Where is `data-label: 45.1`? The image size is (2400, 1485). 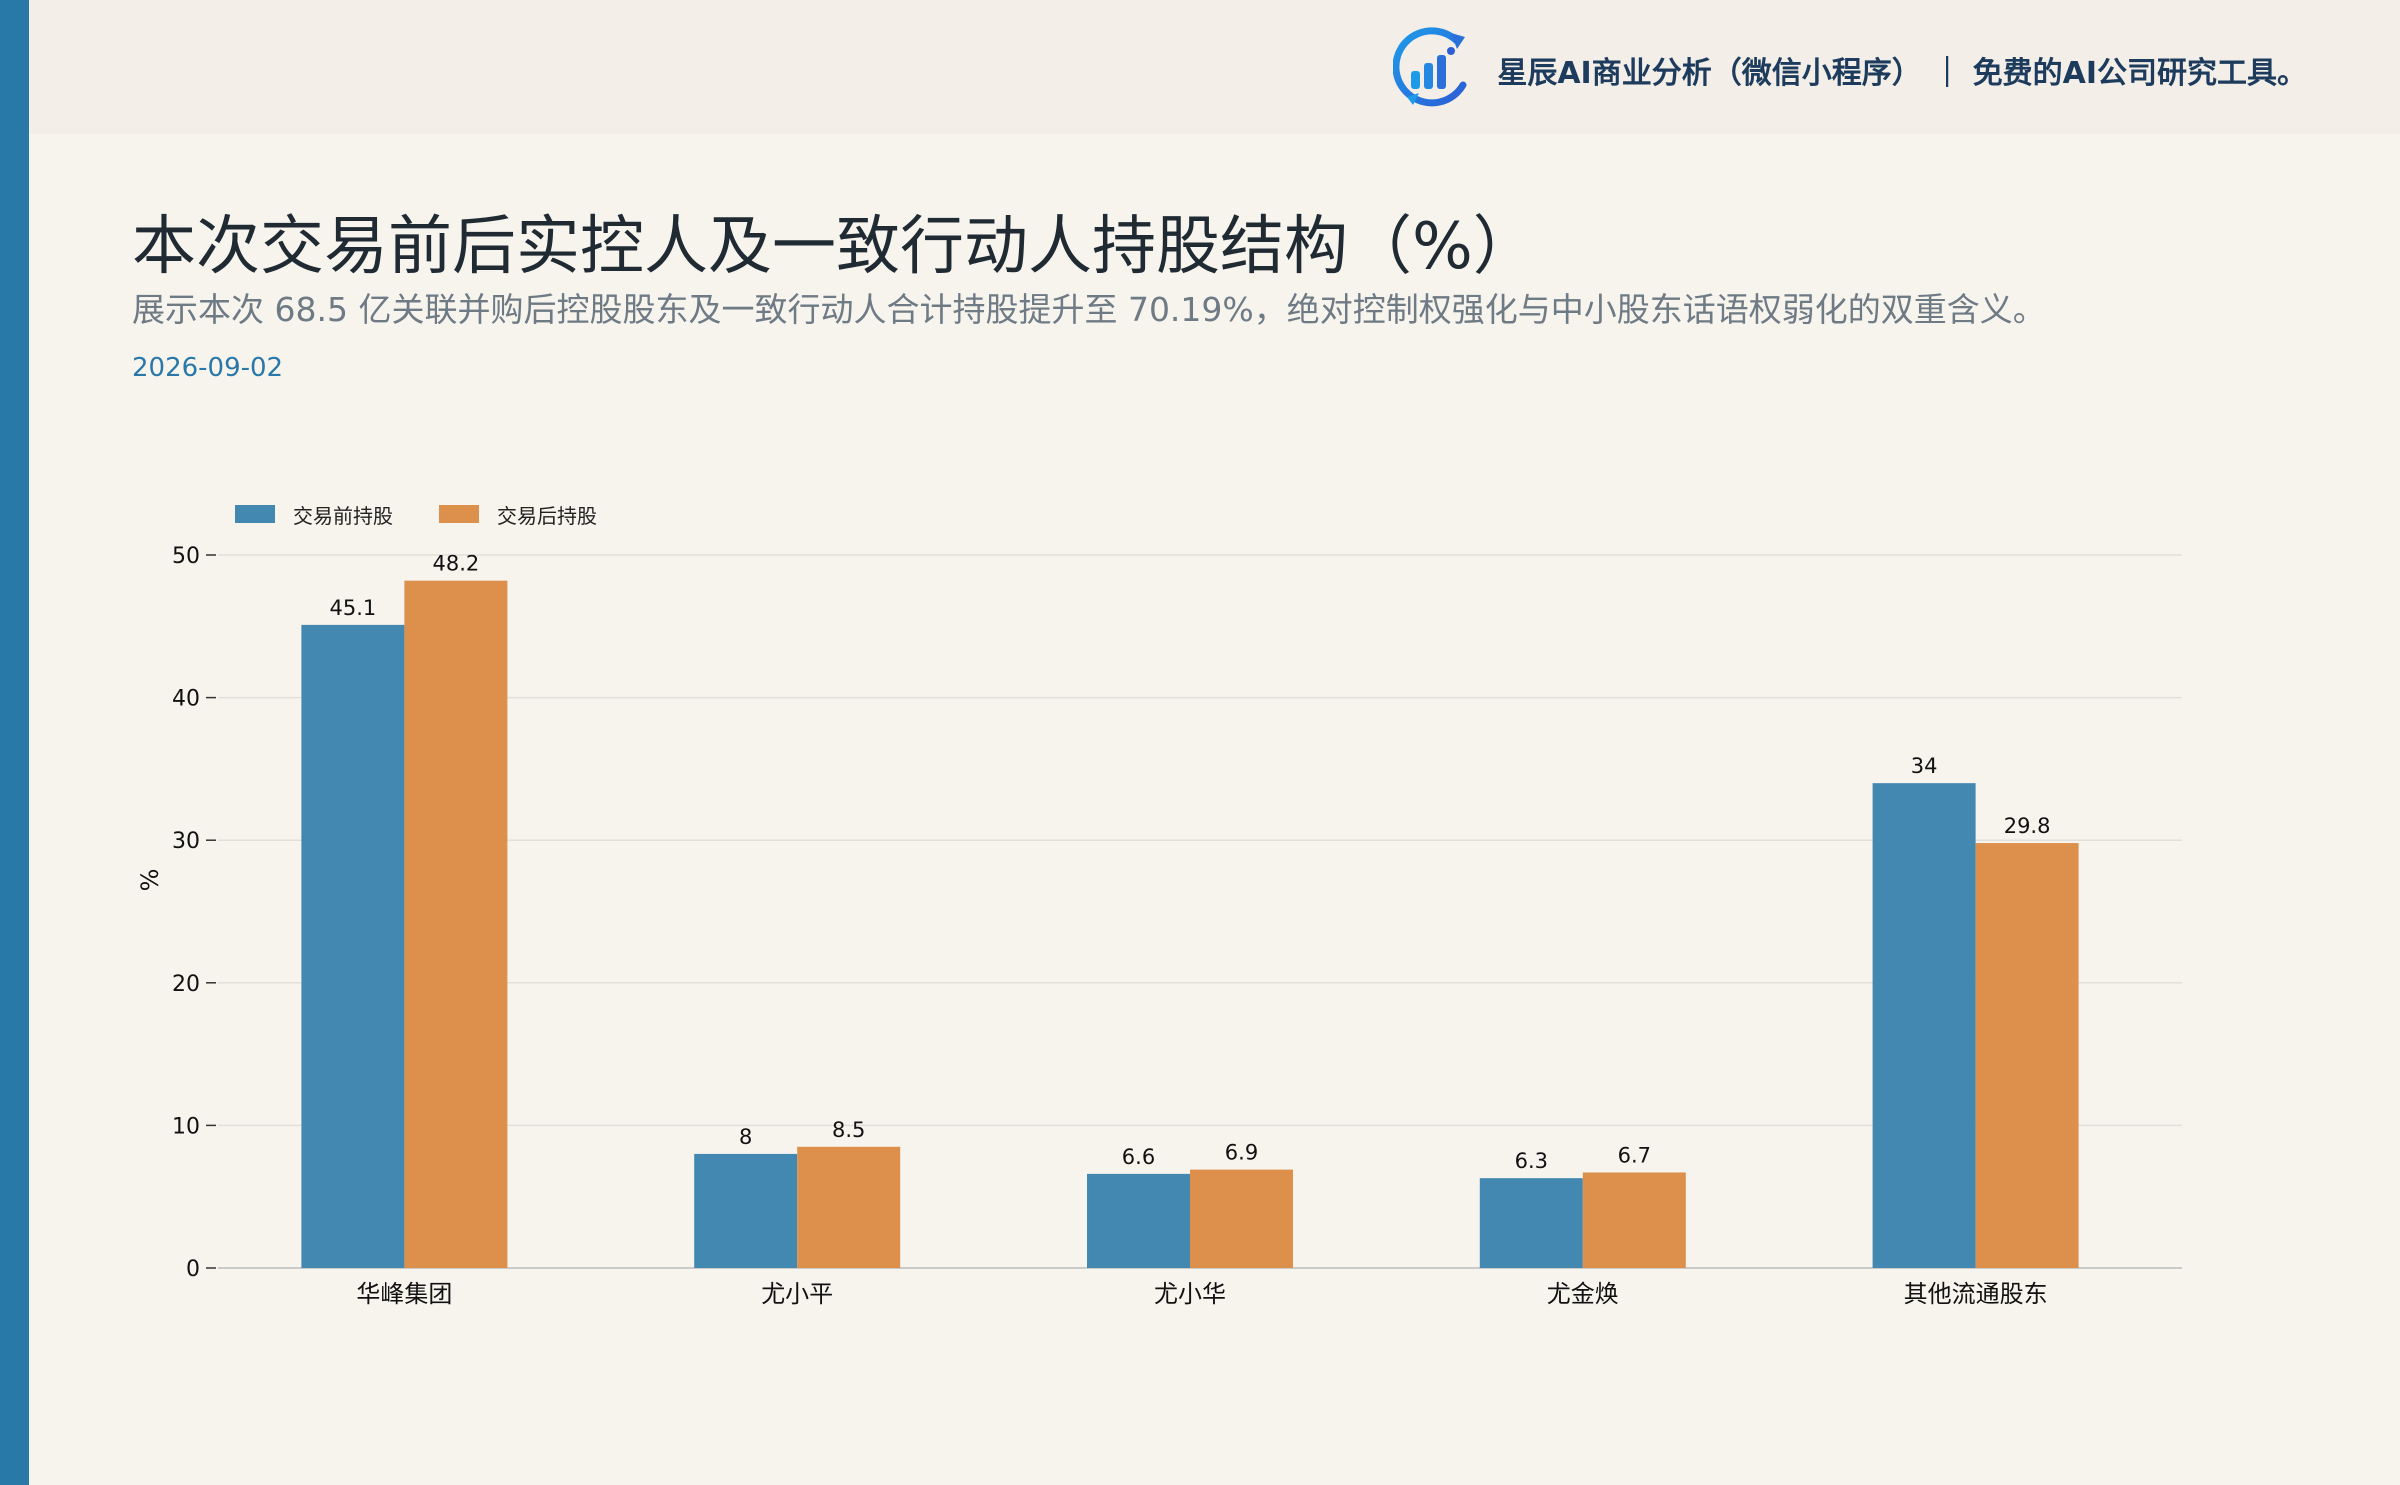 data-label: 45.1 is located at coordinates (353, 608).